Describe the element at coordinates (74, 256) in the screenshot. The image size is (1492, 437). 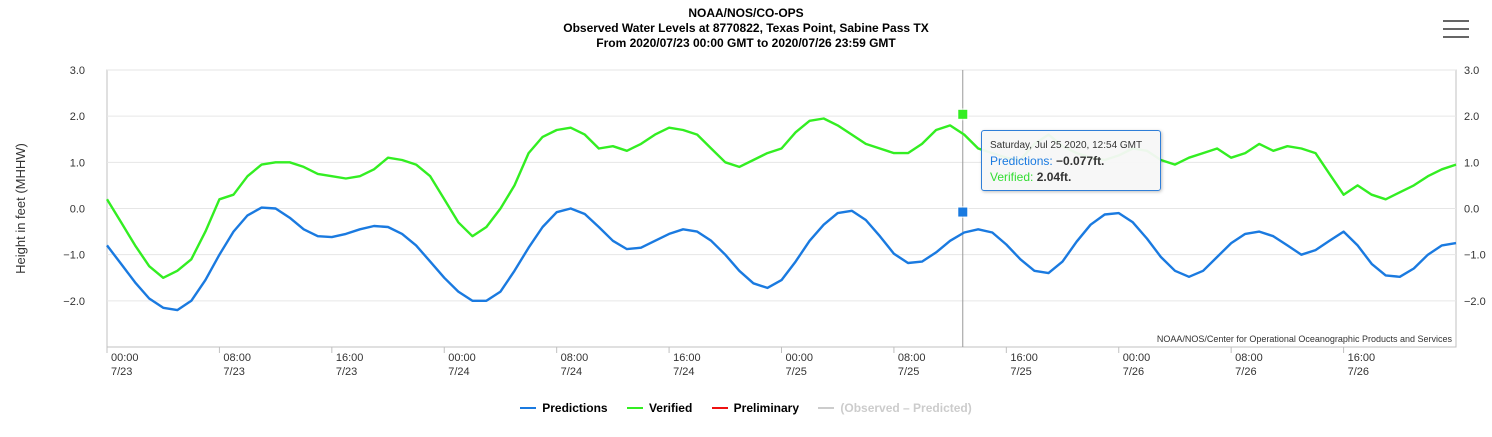
I see `y-tick-label: −1.0` at that location.